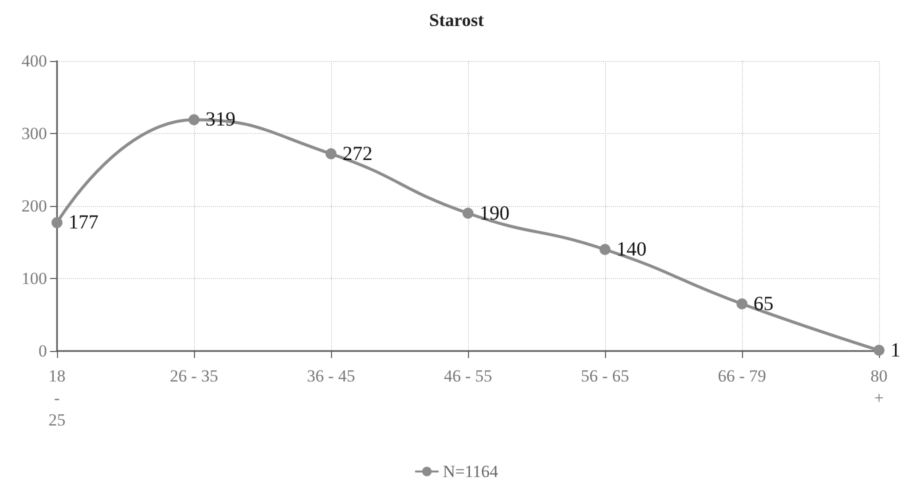 Image resolution: width=913 pixels, height=489 pixels. What do you see at coordinates (357, 153) in the screenshot?
I see `data-label: 272` at bounding box center [357, 153].